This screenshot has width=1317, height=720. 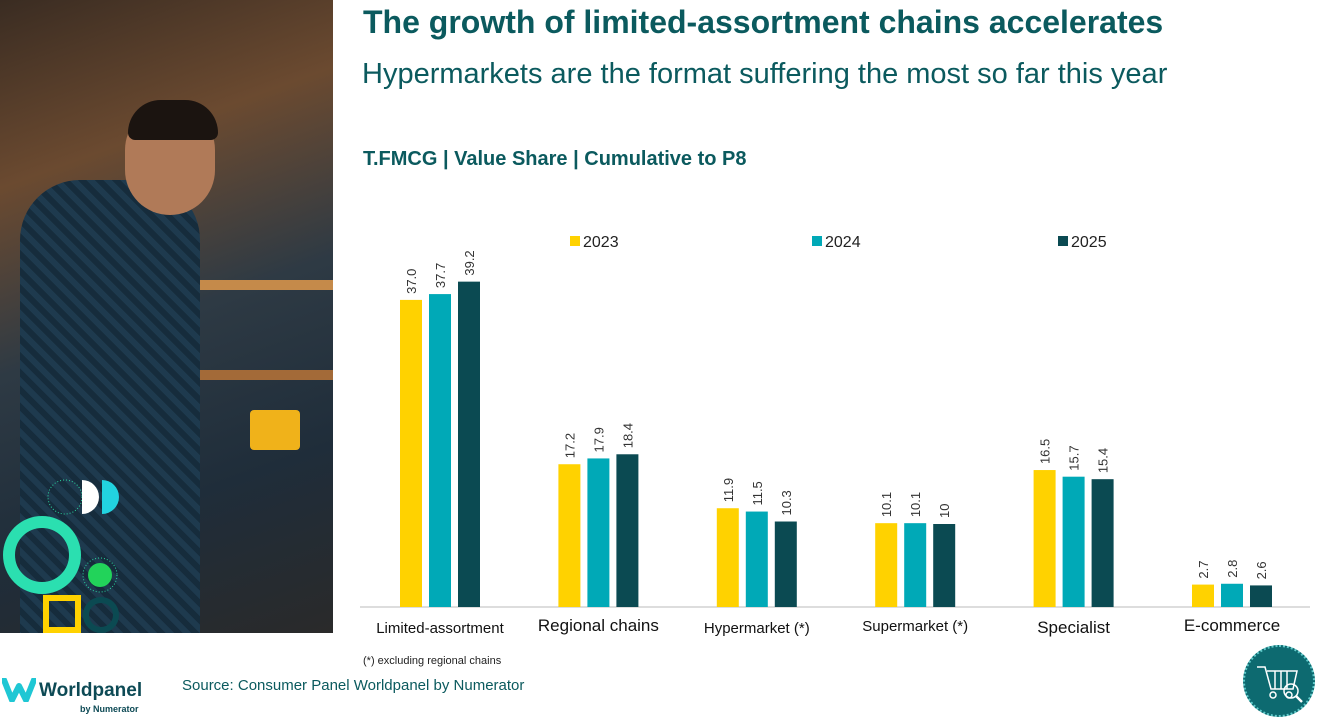 I want to click on data-label: 11.9, so click(x=728, y=490).